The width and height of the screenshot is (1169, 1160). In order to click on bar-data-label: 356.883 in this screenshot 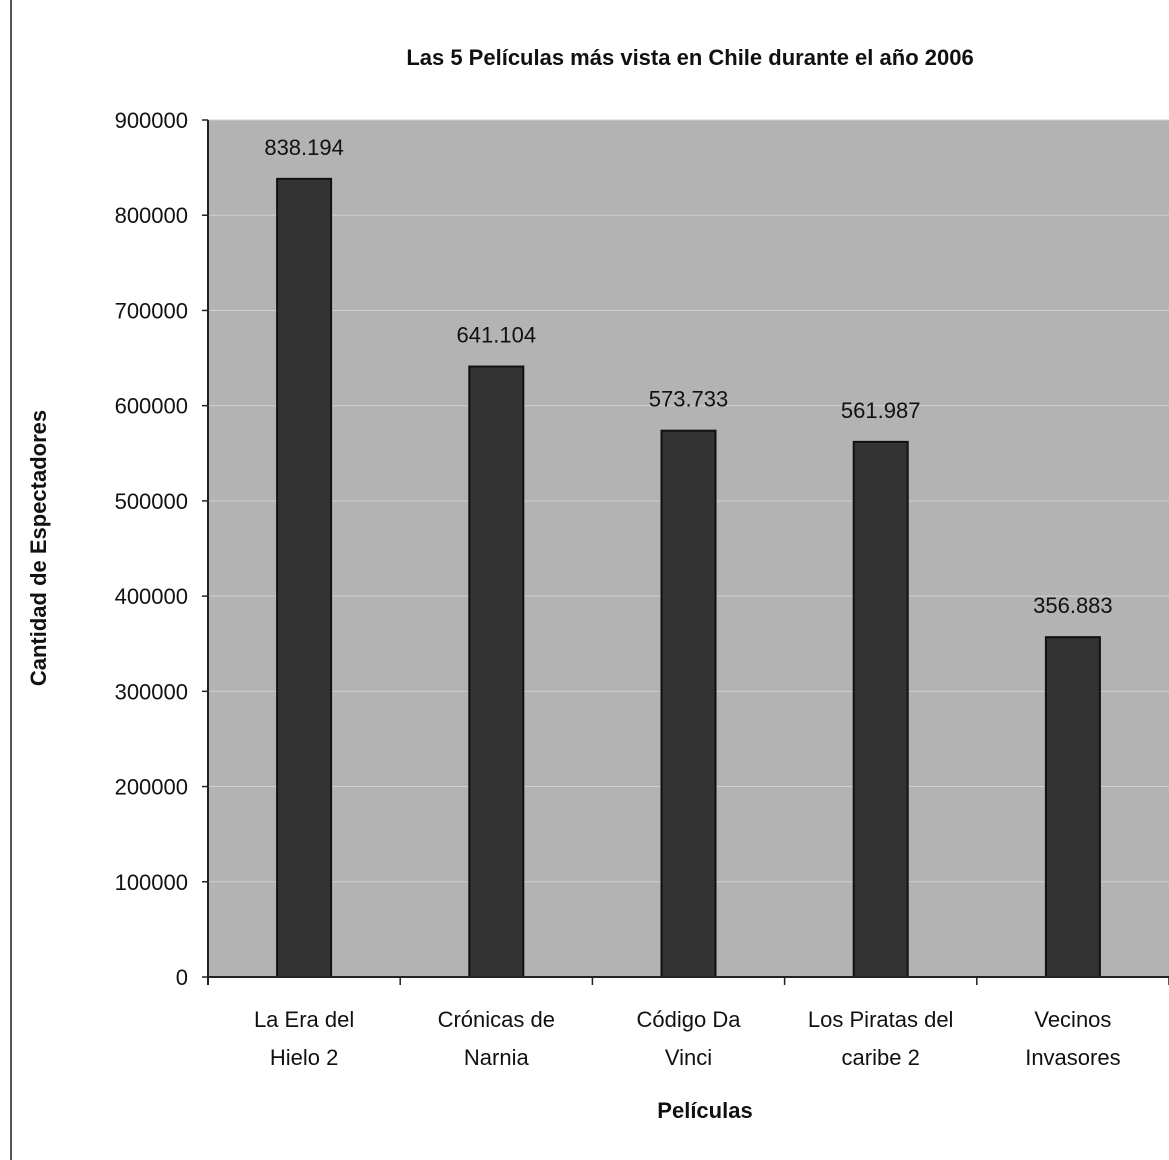, I will do `click(1073, 605)`.